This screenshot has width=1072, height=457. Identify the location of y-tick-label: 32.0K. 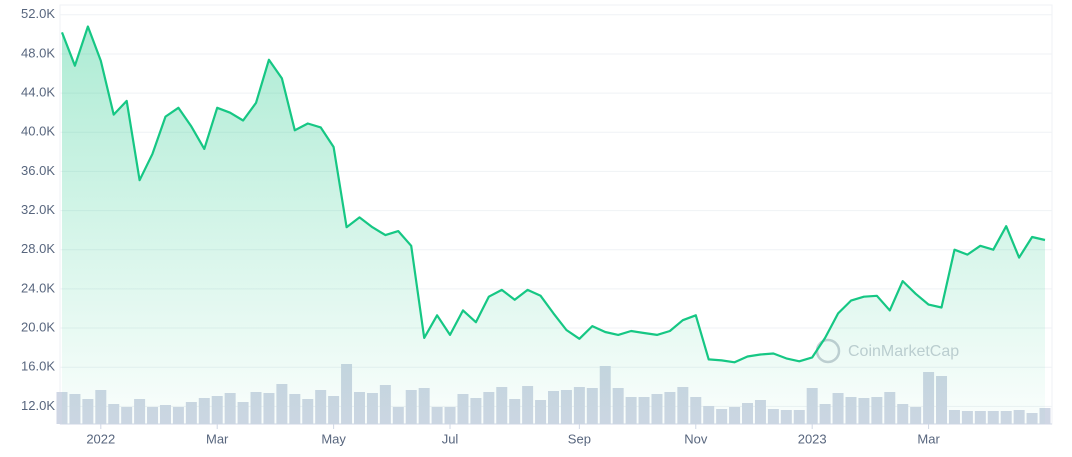
(38, 209).